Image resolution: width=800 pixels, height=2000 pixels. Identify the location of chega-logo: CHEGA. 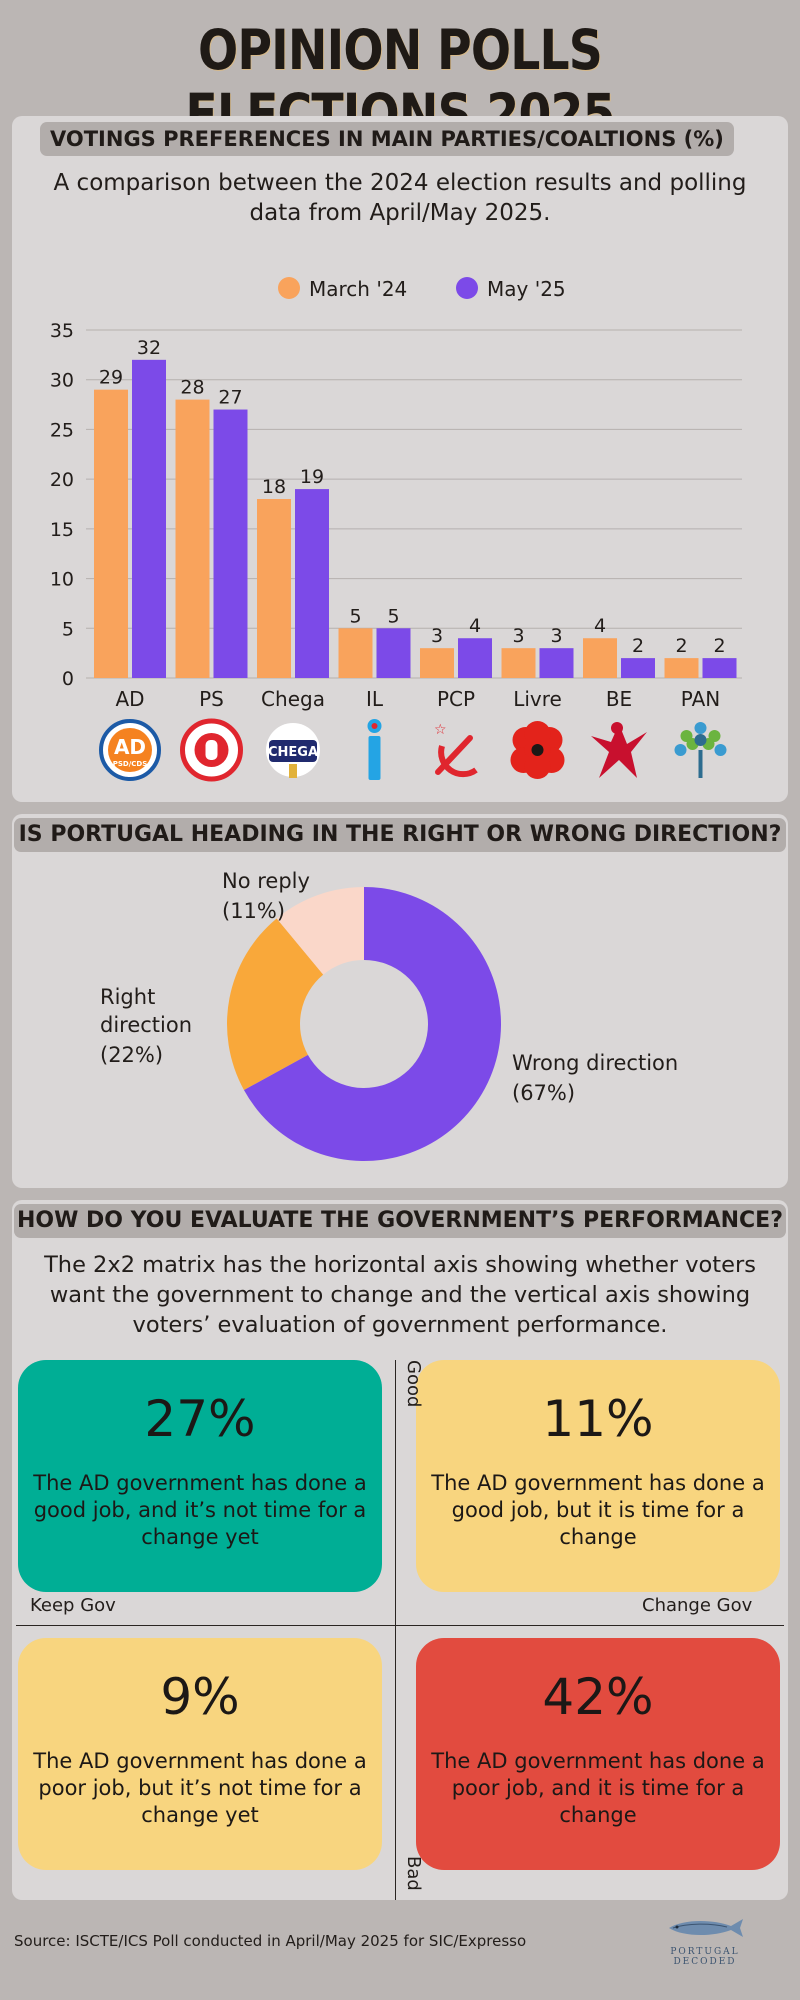
(293, 750).